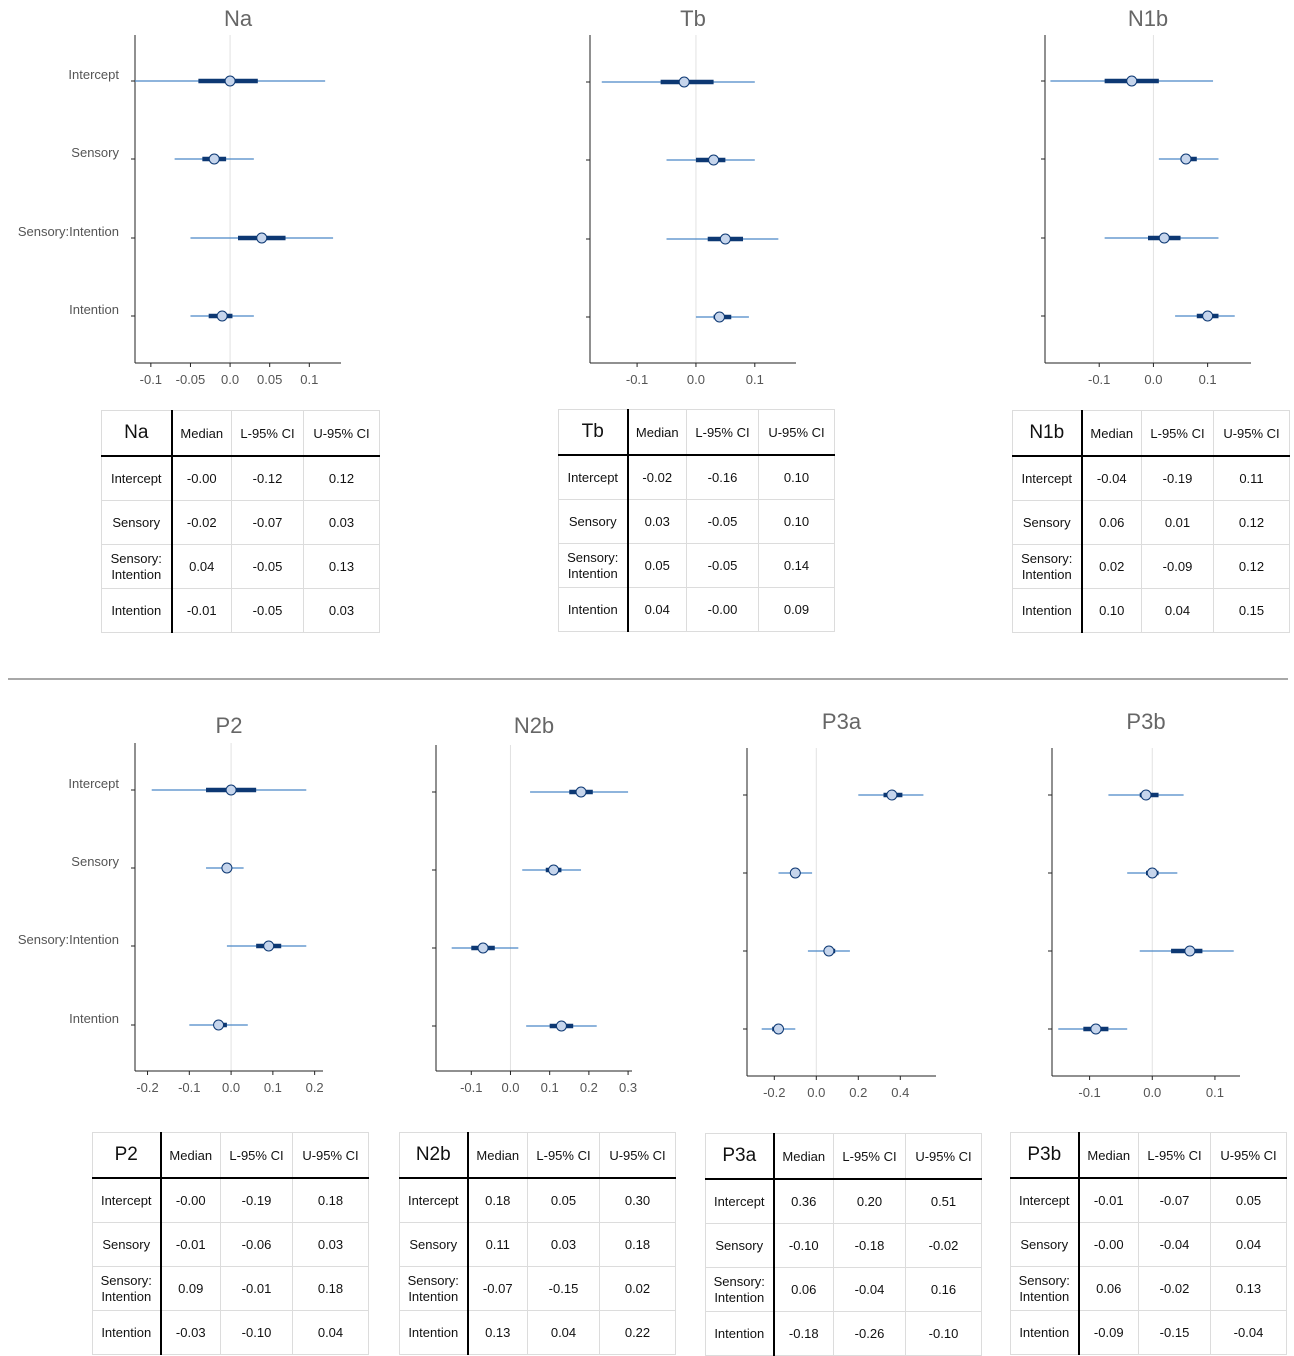  What do you see at coordinates (563, 1200) in the screenshot?
I see `cell-lower: 0.05` at bounding box center [563, 1200].